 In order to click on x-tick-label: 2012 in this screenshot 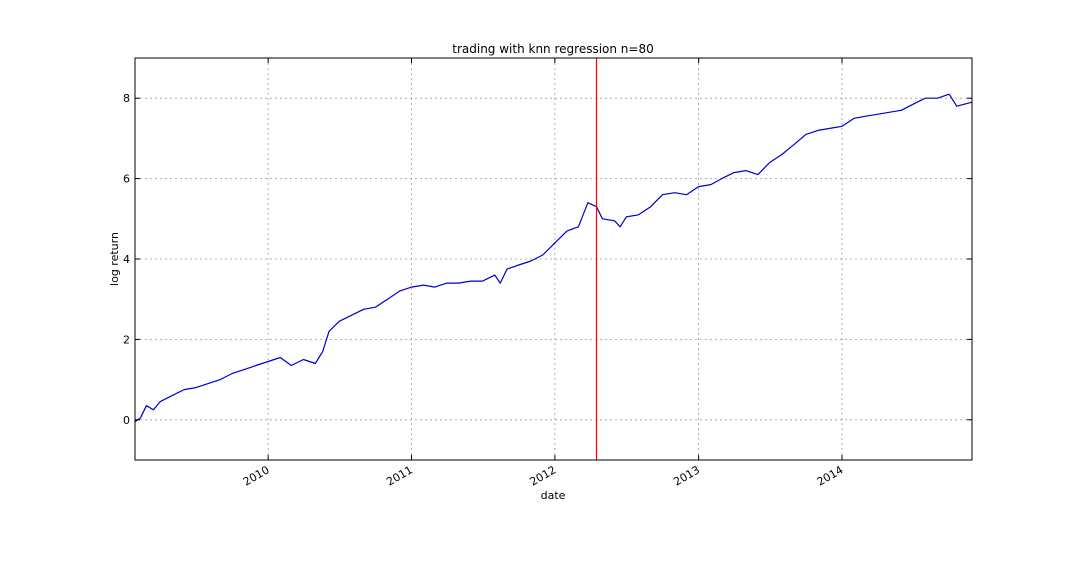, I will do `click(543, 475)`.